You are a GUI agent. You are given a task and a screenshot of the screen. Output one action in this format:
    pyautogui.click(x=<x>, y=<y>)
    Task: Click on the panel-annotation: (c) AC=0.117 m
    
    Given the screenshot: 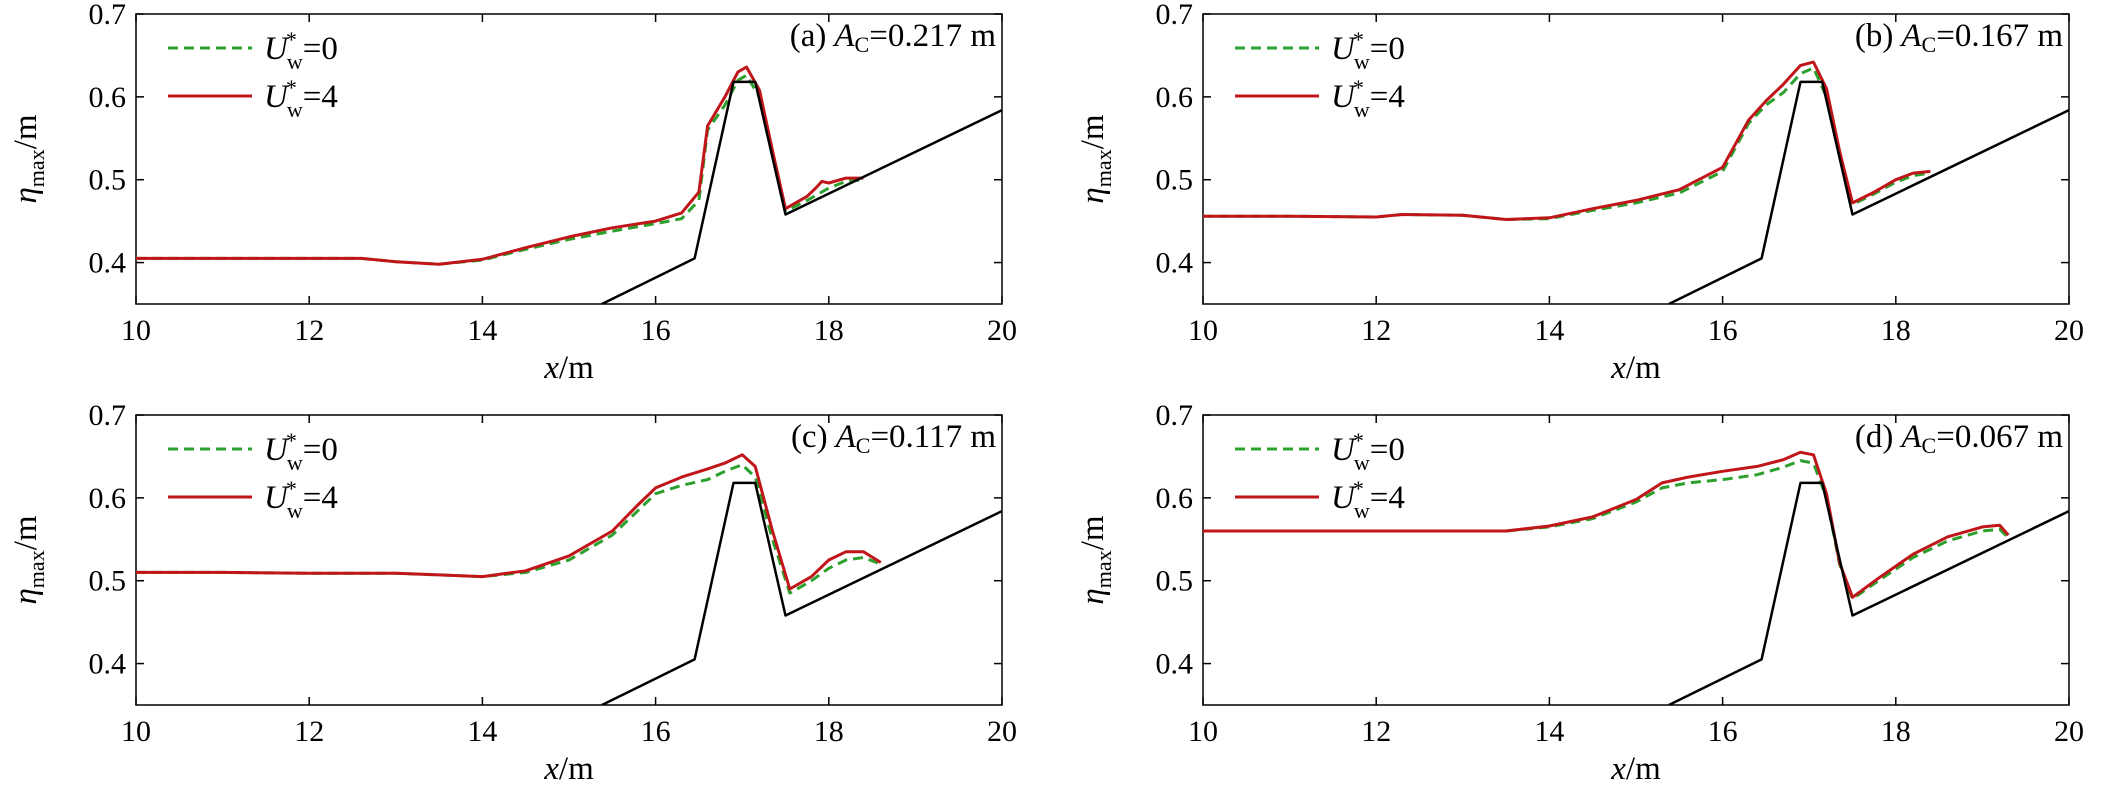 What is the action you would take?
    pyautogui.click(x=893, y=438)
    